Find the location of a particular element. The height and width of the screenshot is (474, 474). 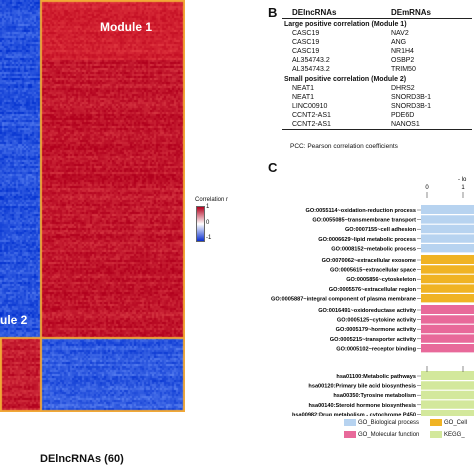

table-row: NEAT1 SNORD3B-1 is located at coordinates (377, 97).